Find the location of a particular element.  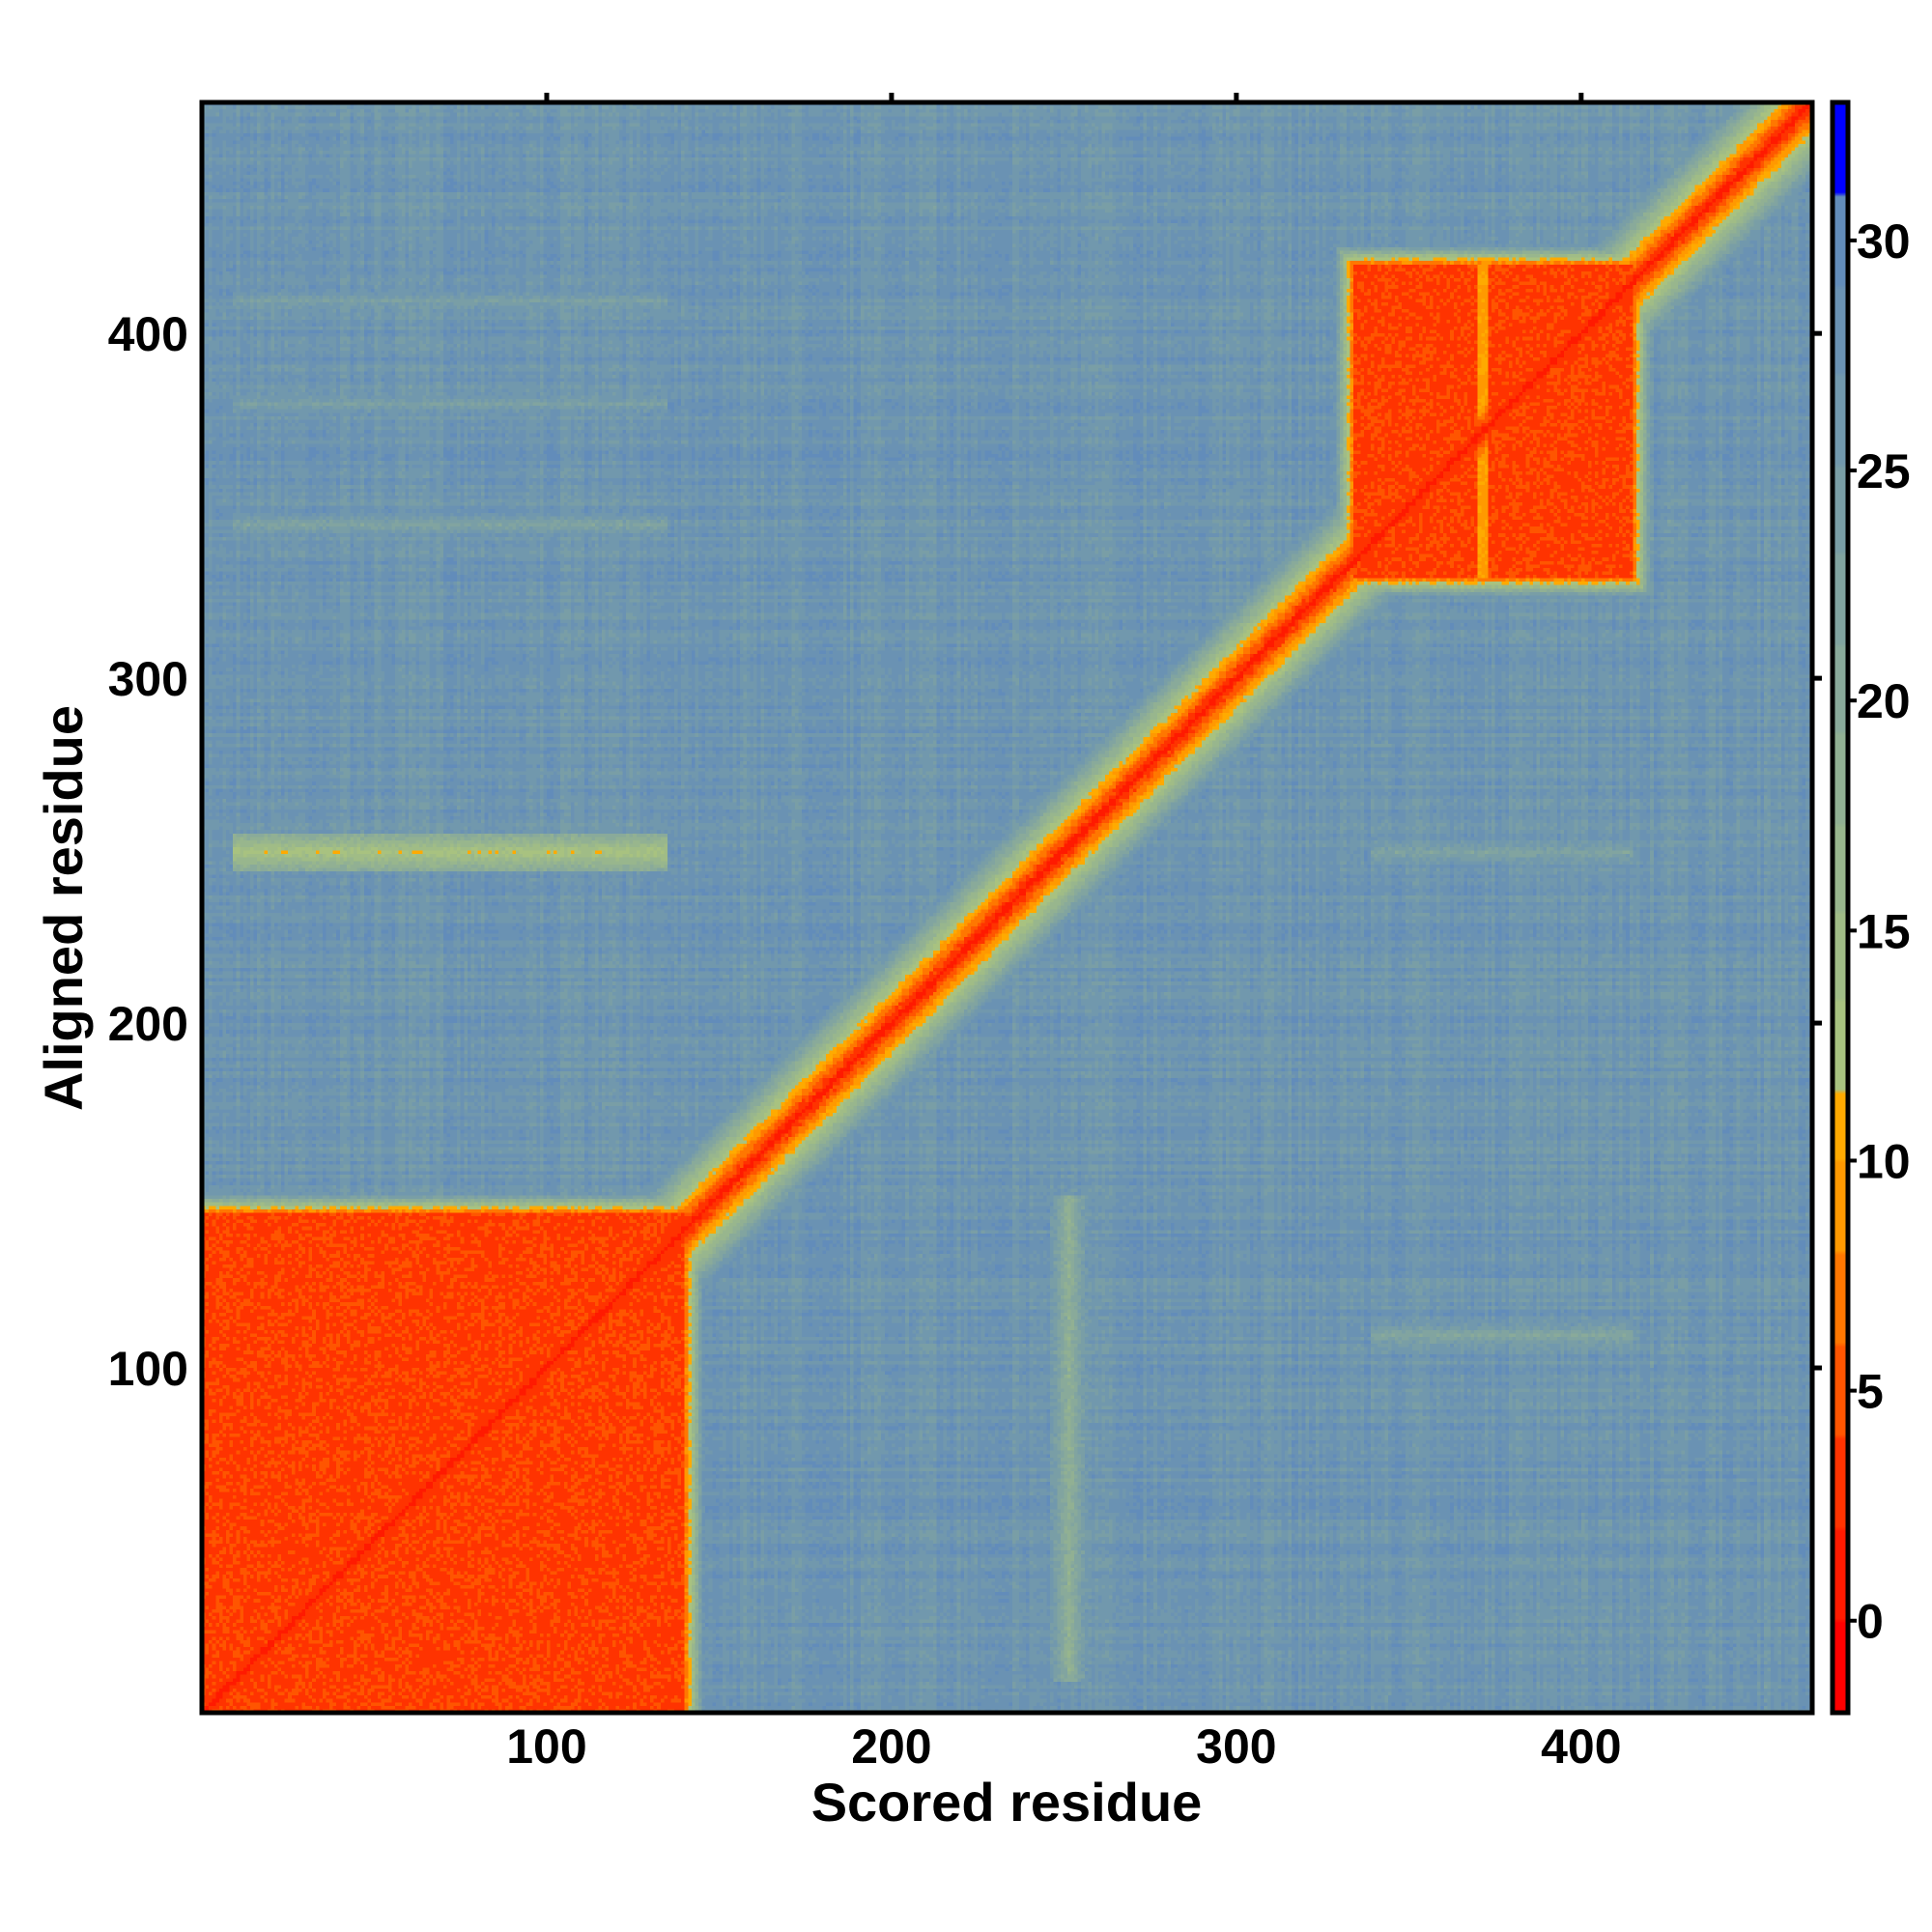

colorbar-tick-label: 25 is located at coordinates (1884, 471).